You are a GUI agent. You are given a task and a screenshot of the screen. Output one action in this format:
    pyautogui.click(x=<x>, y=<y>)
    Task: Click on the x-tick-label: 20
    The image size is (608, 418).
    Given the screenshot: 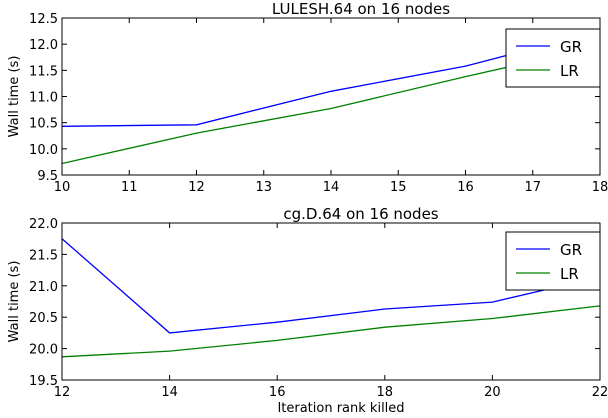 What is the action you would take?
    pyautogui.click(x=492, y=392)
    